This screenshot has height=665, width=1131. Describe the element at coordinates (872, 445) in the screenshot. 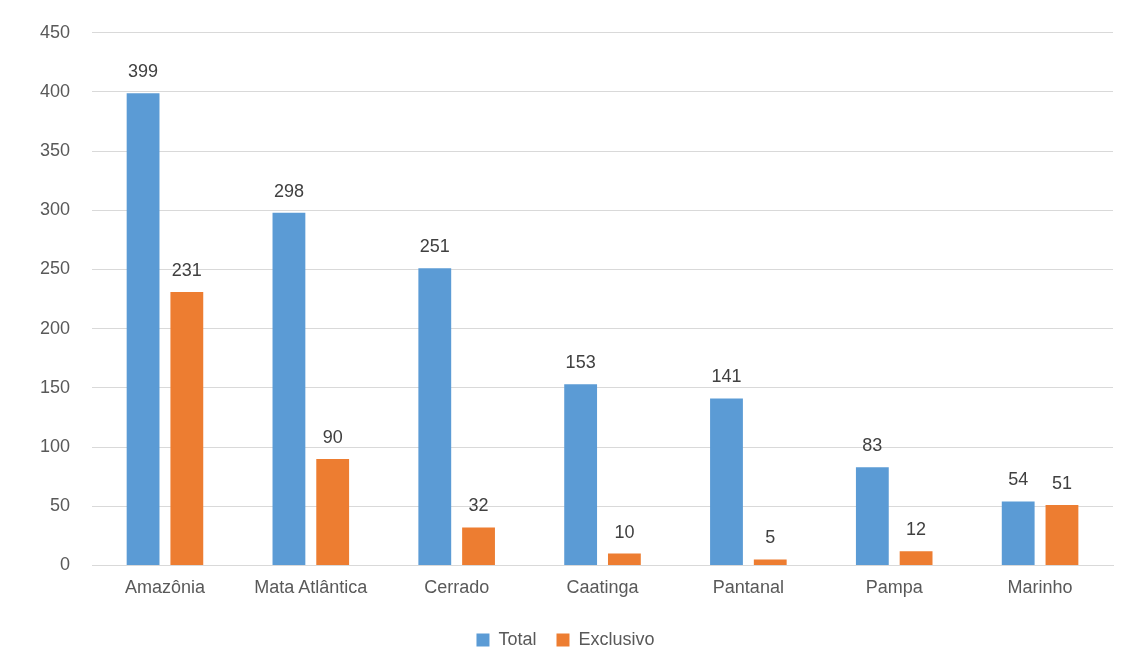

I see `data-label: 83` at that location.